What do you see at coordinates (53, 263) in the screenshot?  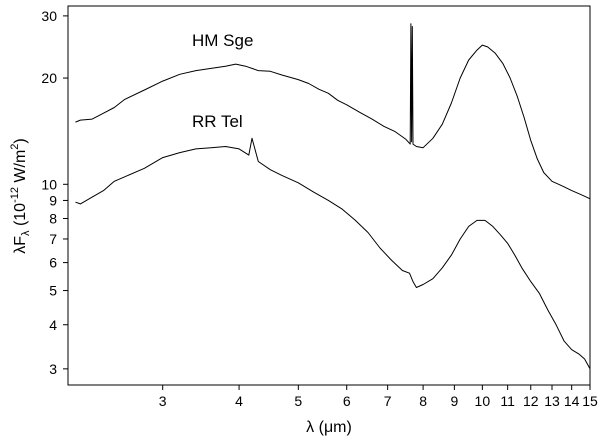 I see `y-tick-label: 6` at bounding box center [53, 263].